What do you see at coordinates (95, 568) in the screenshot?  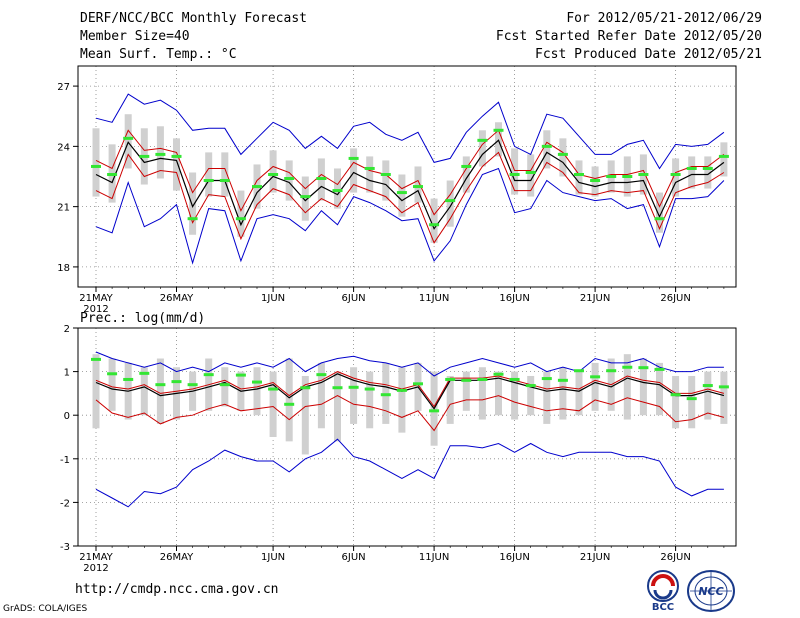 I see `x-tick-year-label: 2012` at bounding box center [95, 568].